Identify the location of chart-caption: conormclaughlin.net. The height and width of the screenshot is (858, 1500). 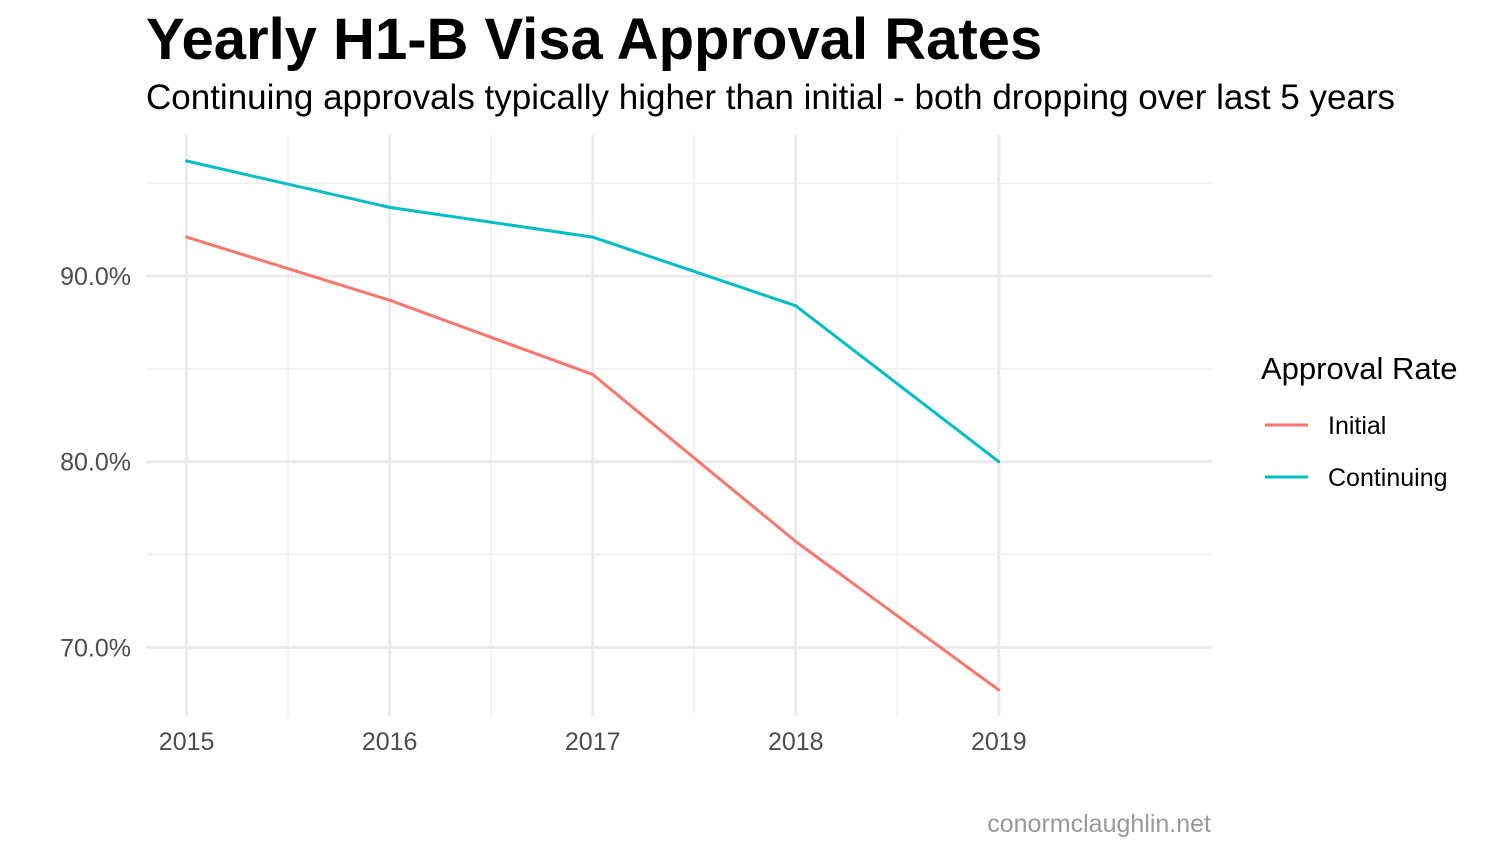
(1099, 824).